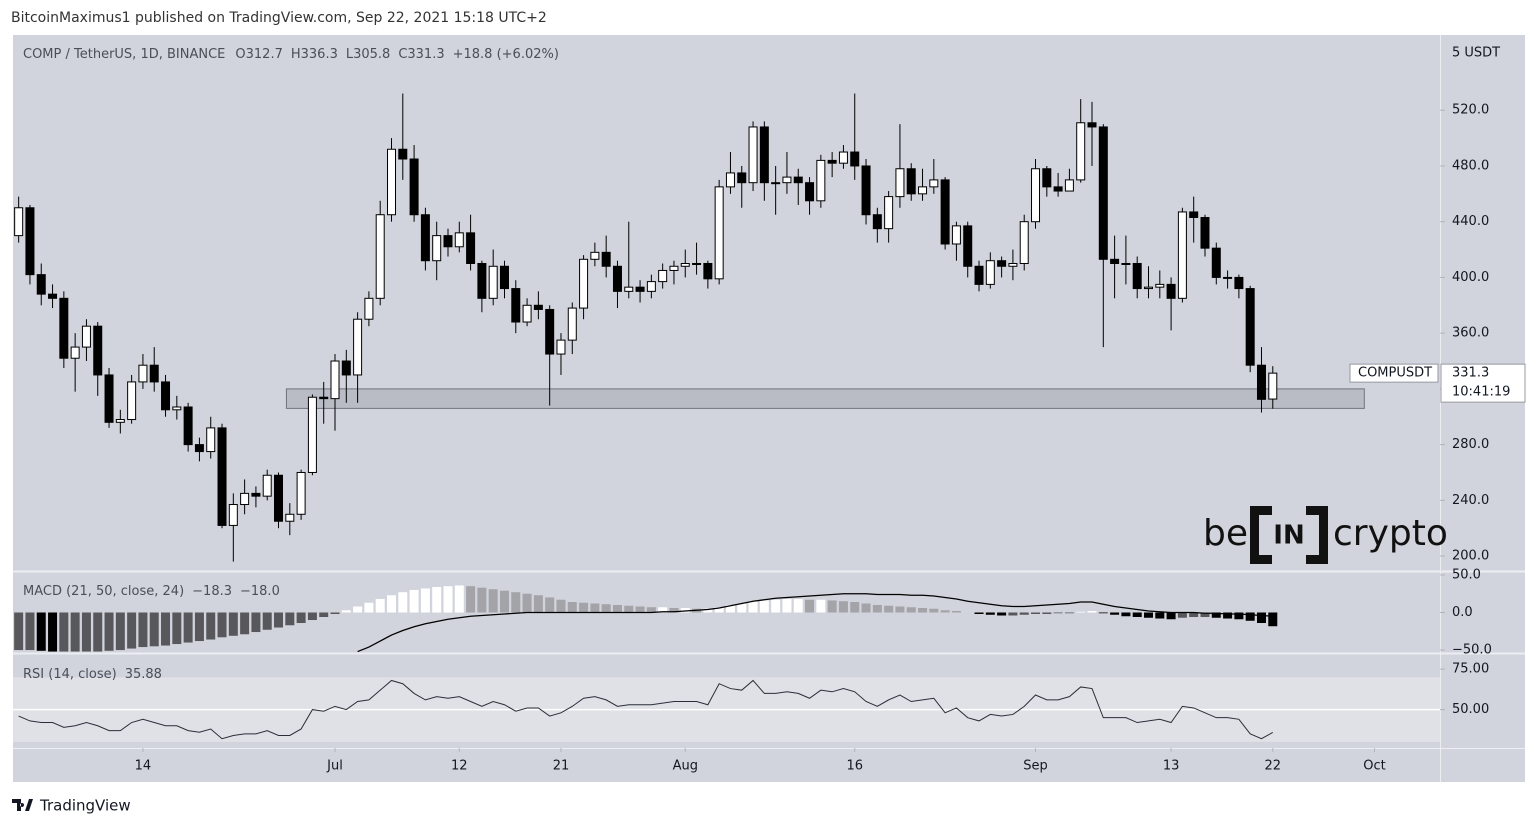  I want to click on y-tick-label: 50.0, so click(1466, 574).